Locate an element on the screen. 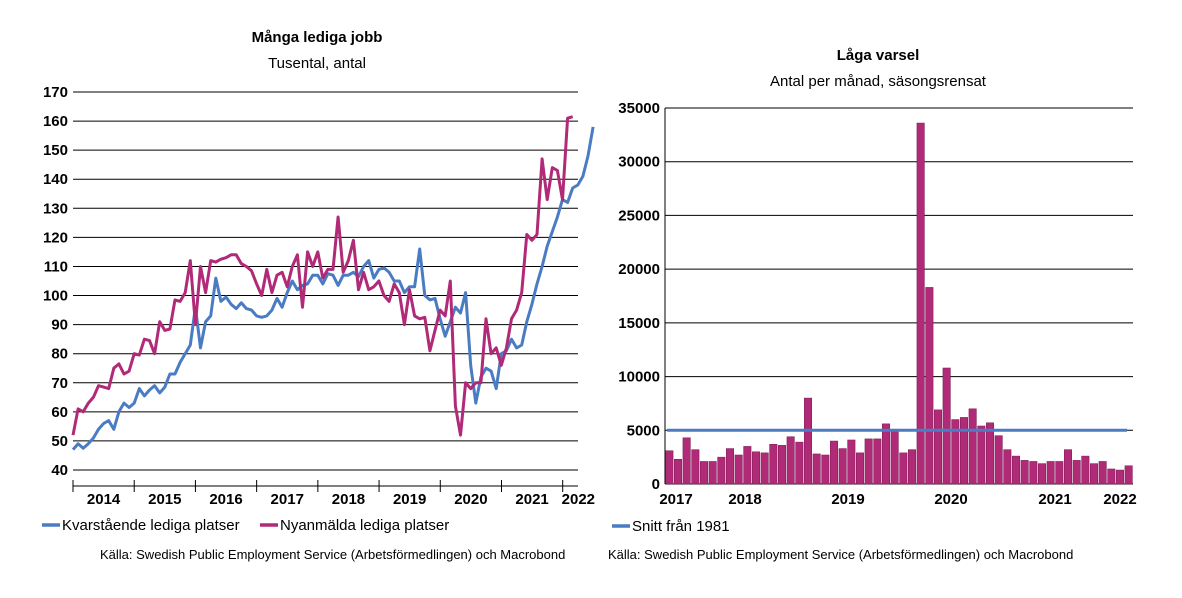 This screenshot has height=598, width=1182. right-chart-subtitle: Antal per månad, säsongsrensat is located at coordinates (878, 81).